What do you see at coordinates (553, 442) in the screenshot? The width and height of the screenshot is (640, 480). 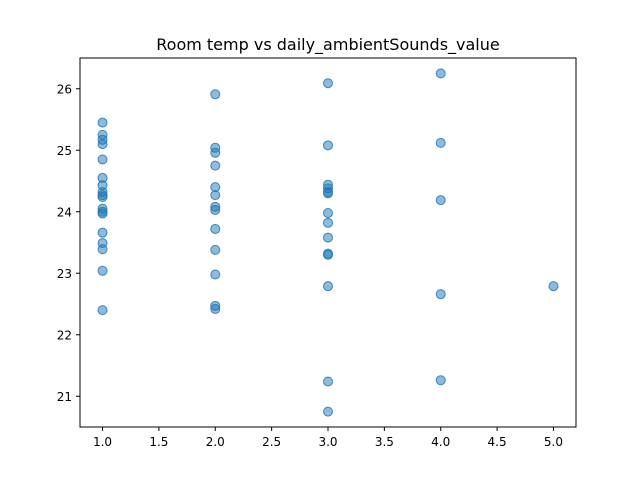 I see `x-tick-label: 5.0` at bounding box center [553, 442].